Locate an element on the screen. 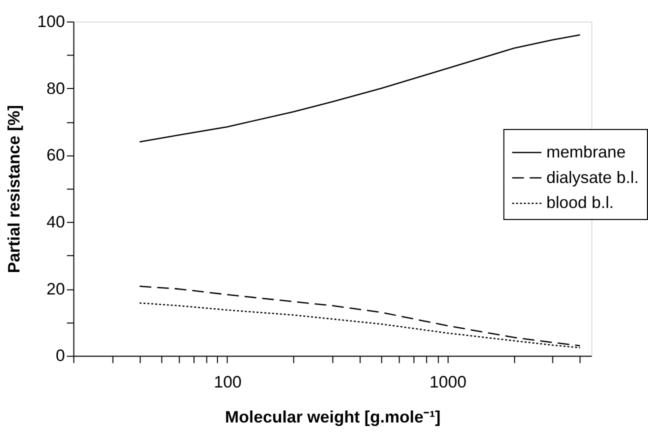 This screenshot has height=438, width=648. y-tick-label: 40 is located at coordinates (55, 222).